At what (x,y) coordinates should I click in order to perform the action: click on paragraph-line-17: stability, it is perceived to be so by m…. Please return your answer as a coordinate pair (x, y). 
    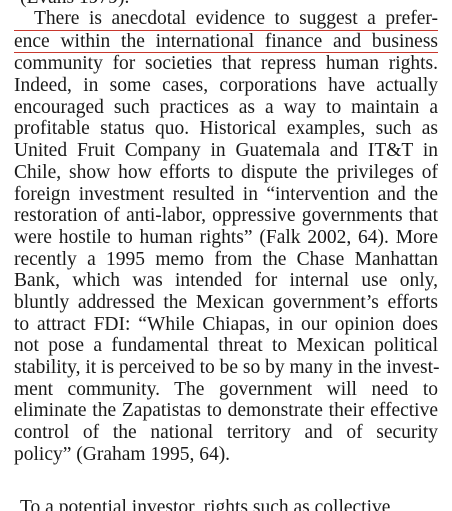
    Looking at the image, I should click on (227, 367).